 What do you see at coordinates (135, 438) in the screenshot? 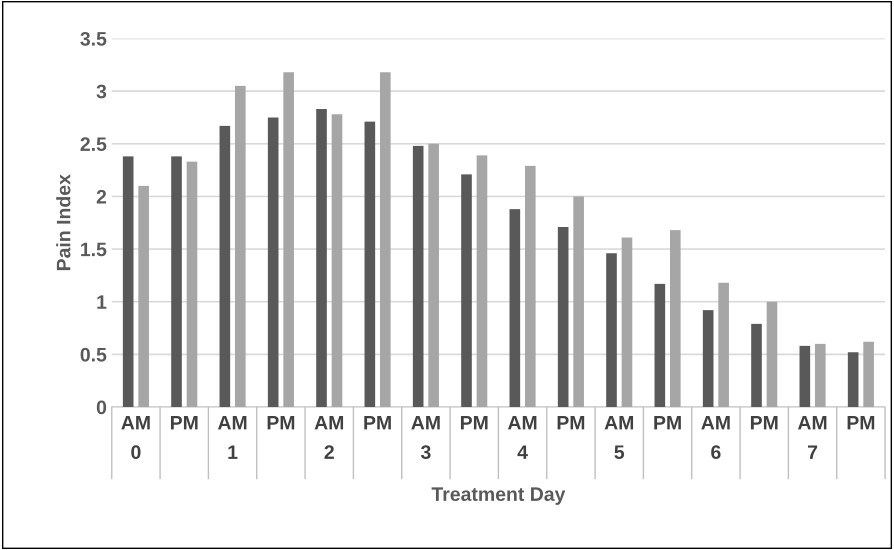
I see `x-tick-label: AM 0` at bounding box center [135, 438].